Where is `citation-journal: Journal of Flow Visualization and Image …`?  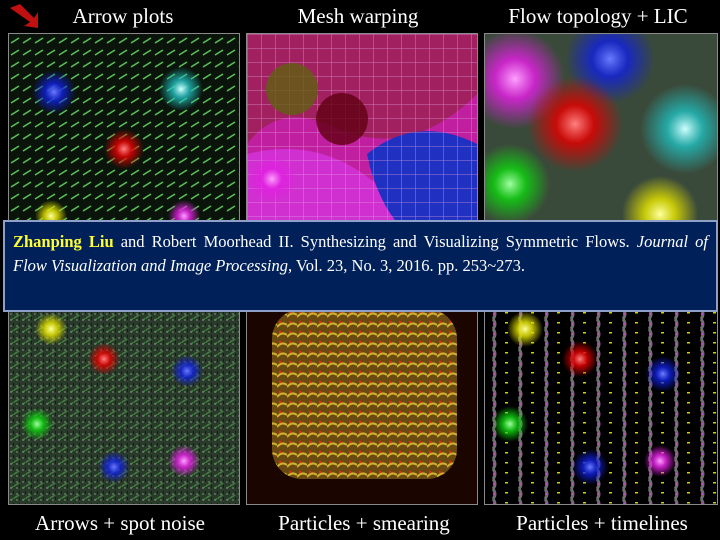
citation-journal: Journal of Flow Visualization and Image … is located at coordinates (361, 253).